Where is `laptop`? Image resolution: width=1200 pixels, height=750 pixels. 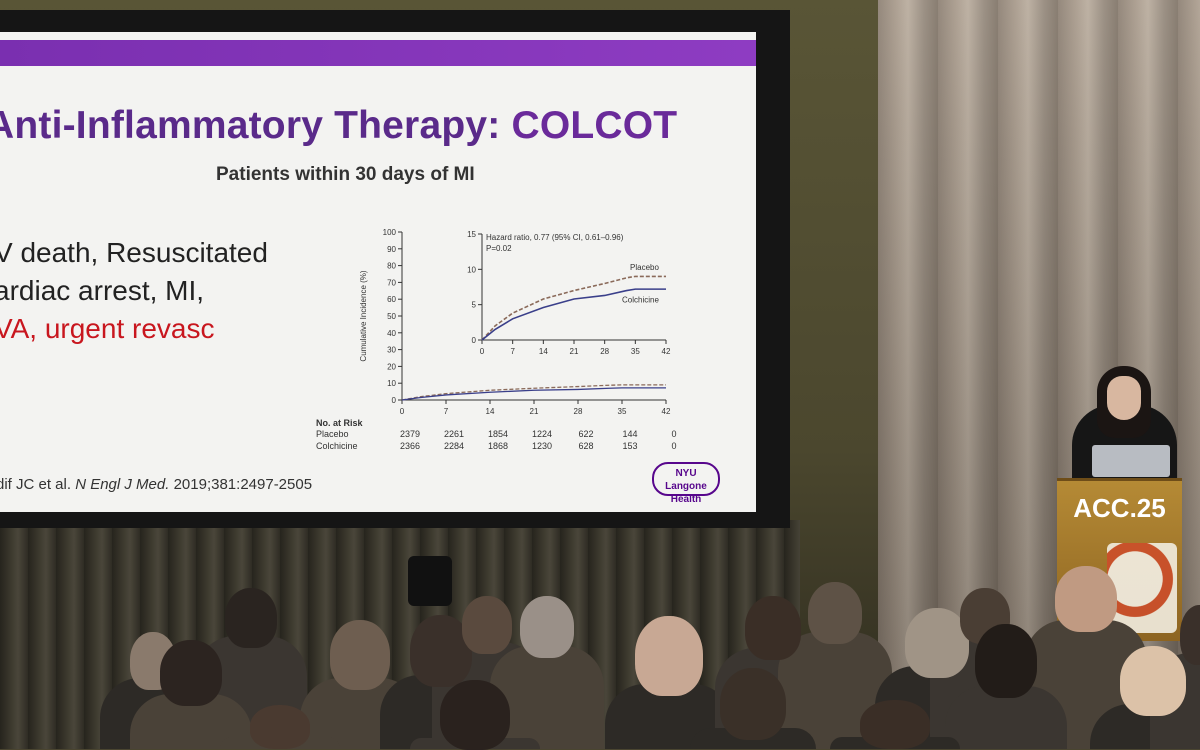
laptop is located at coordinates (1131, 461).